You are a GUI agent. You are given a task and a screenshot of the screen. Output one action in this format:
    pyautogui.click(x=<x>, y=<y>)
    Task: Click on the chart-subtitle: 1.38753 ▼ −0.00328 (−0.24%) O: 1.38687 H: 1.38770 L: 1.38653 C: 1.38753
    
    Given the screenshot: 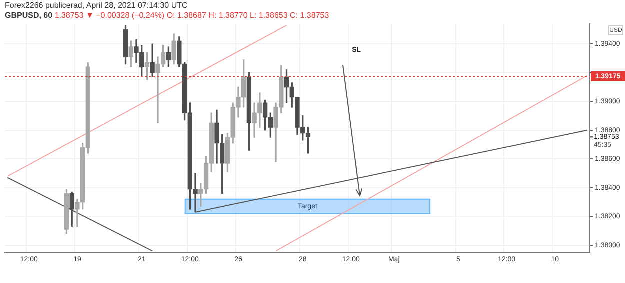 What is the action you would take?
    pyautogui.click(x=192, y=15)
    